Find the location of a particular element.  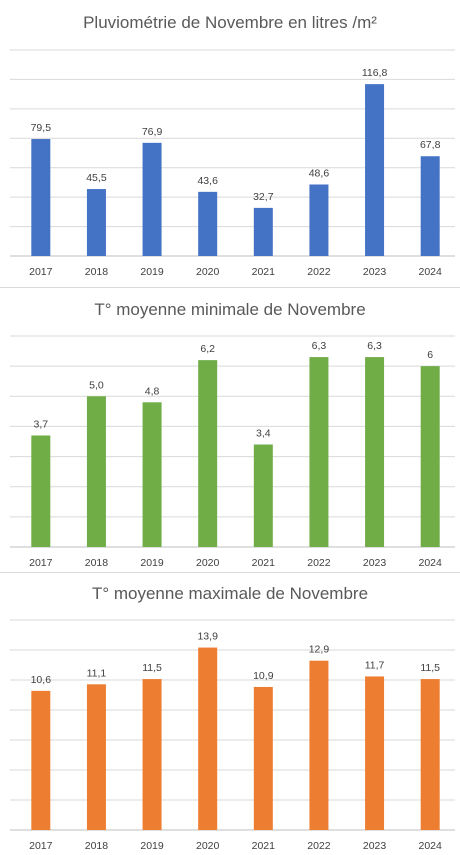

data-label-2022: 12,9 is located at coordinates (319, 650).